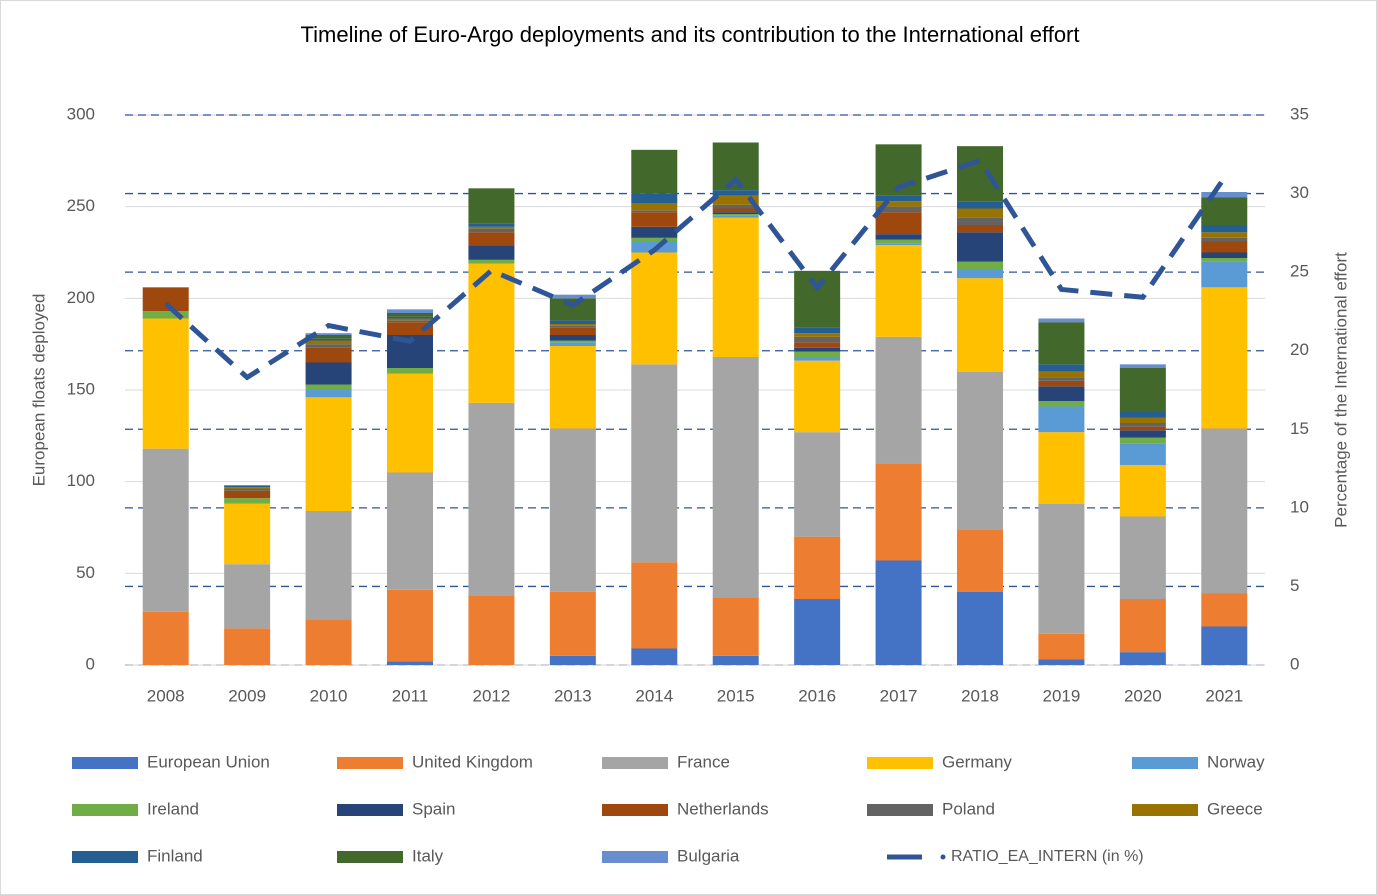 This screenshot has height=895, width=1377. I want to click on y2-tick-label: 5, so click(1294, 585).